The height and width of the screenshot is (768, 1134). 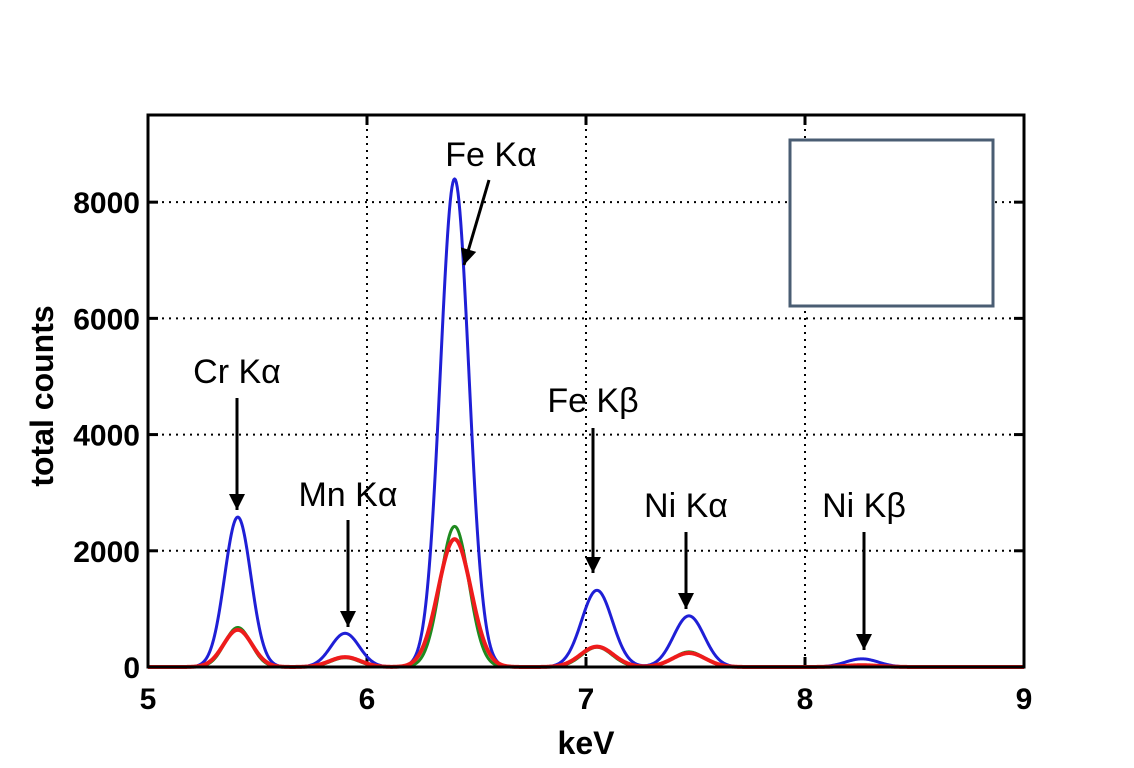 What do you see at coordinates (864, 506) in the screenshot?
I see `peak-label: Ni Kβ` at bounding box center [864, 506].